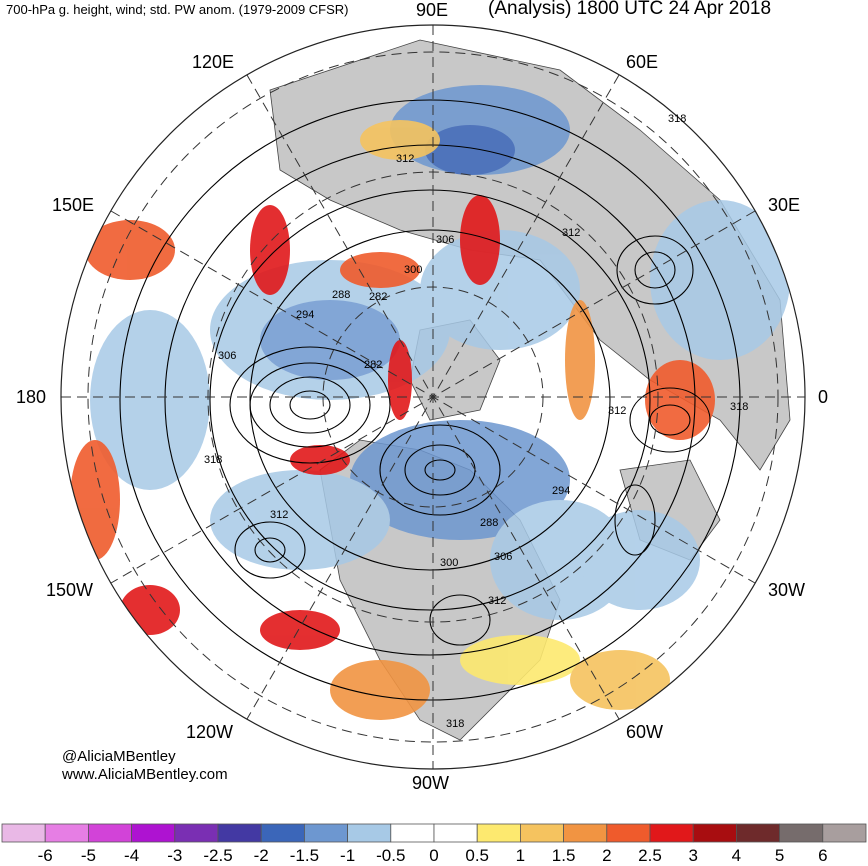 This screenshot has width=868, height=866. I want to click on lon-label-90e: 90E, so click(432, 10).